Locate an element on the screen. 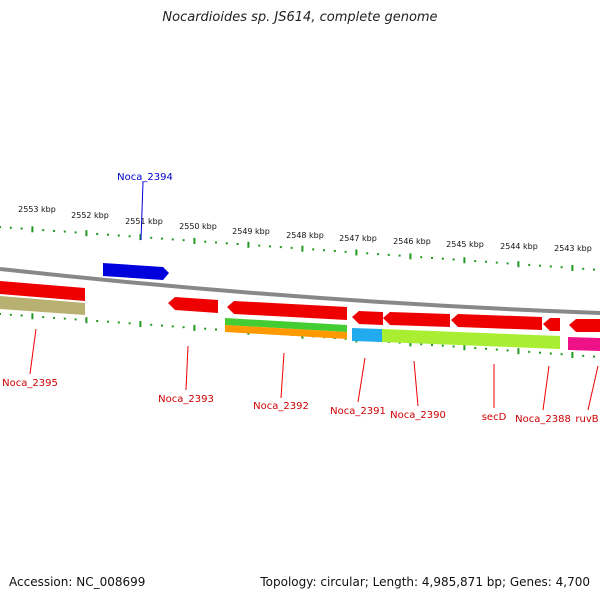  feature-cyan-bar is located at coordinates (367, 335).